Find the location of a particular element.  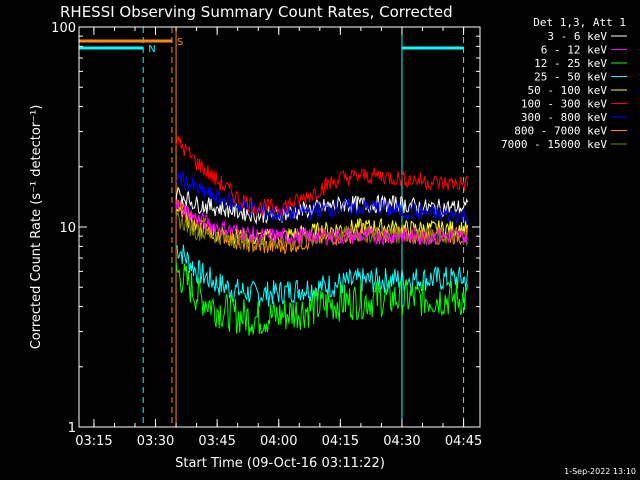

legend-label: 800 - 7000 keV is located at coordinates (560, 131).